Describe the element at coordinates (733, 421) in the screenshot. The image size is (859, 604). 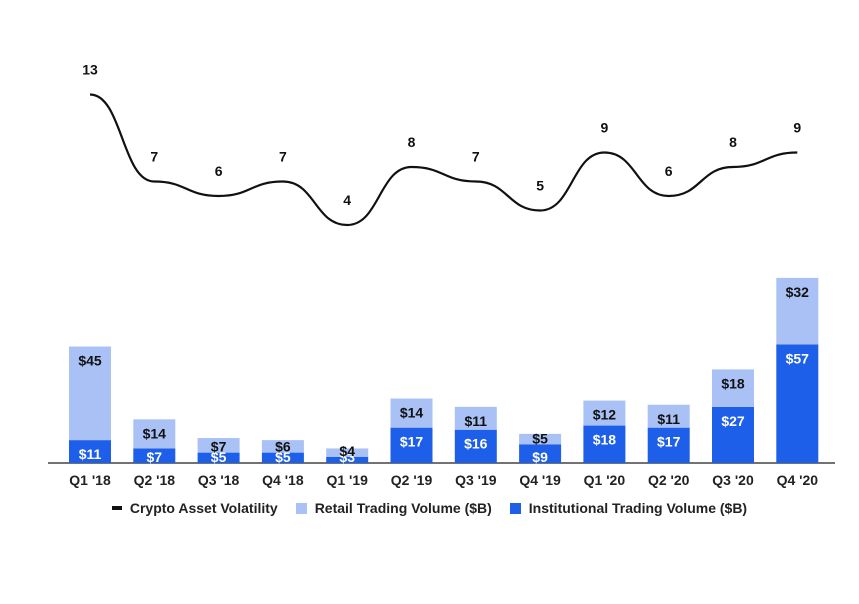
I see `data-label-institutional: $27` at that location.